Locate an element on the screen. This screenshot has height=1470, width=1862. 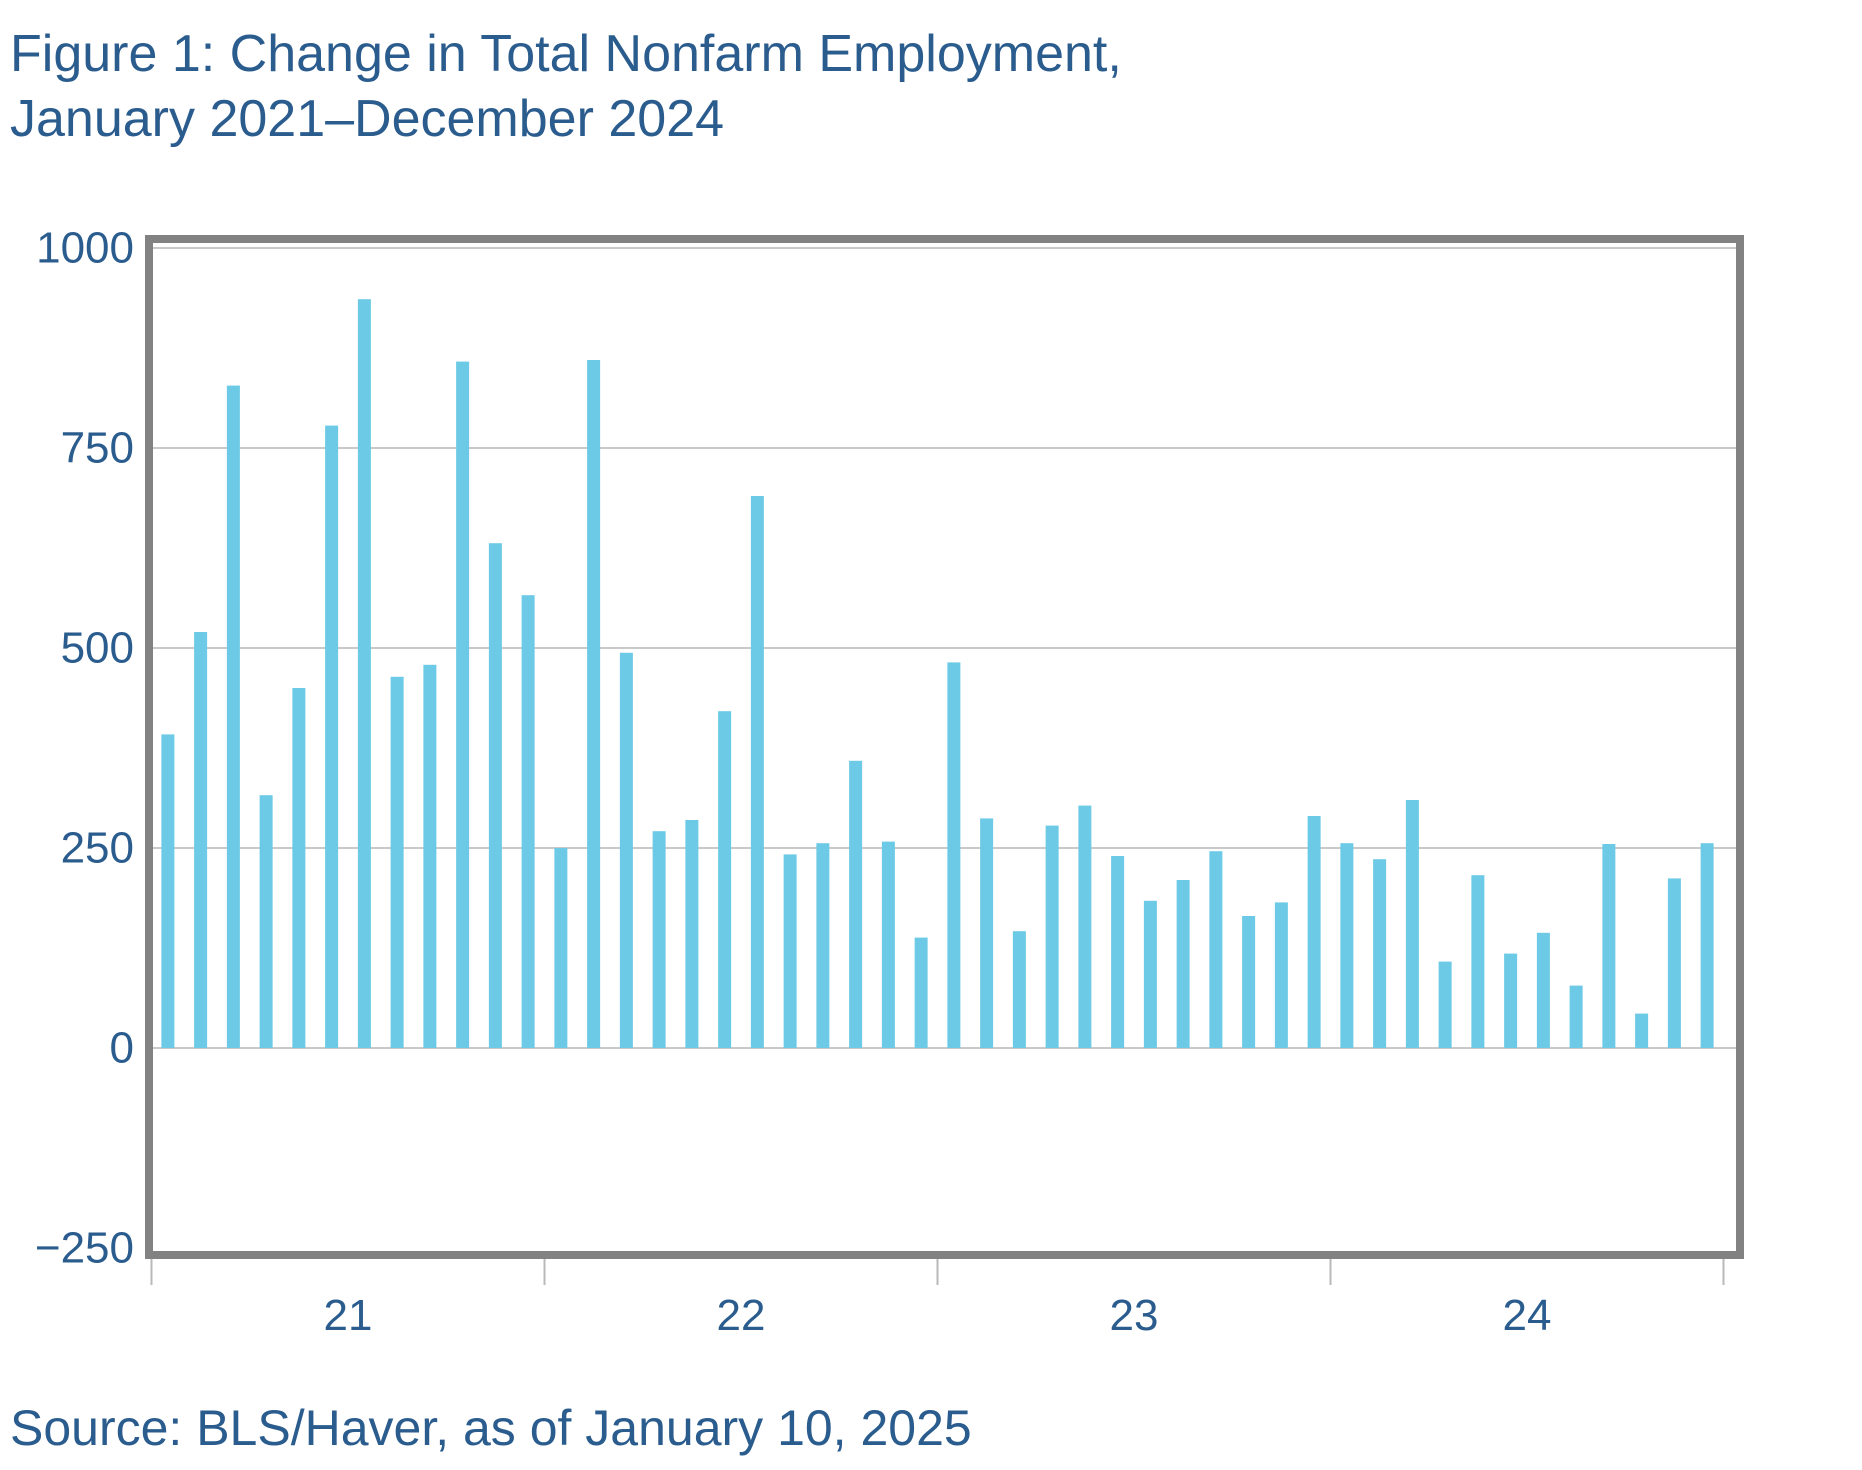
bar-jan-2022 is located at coordinates (561, 948).